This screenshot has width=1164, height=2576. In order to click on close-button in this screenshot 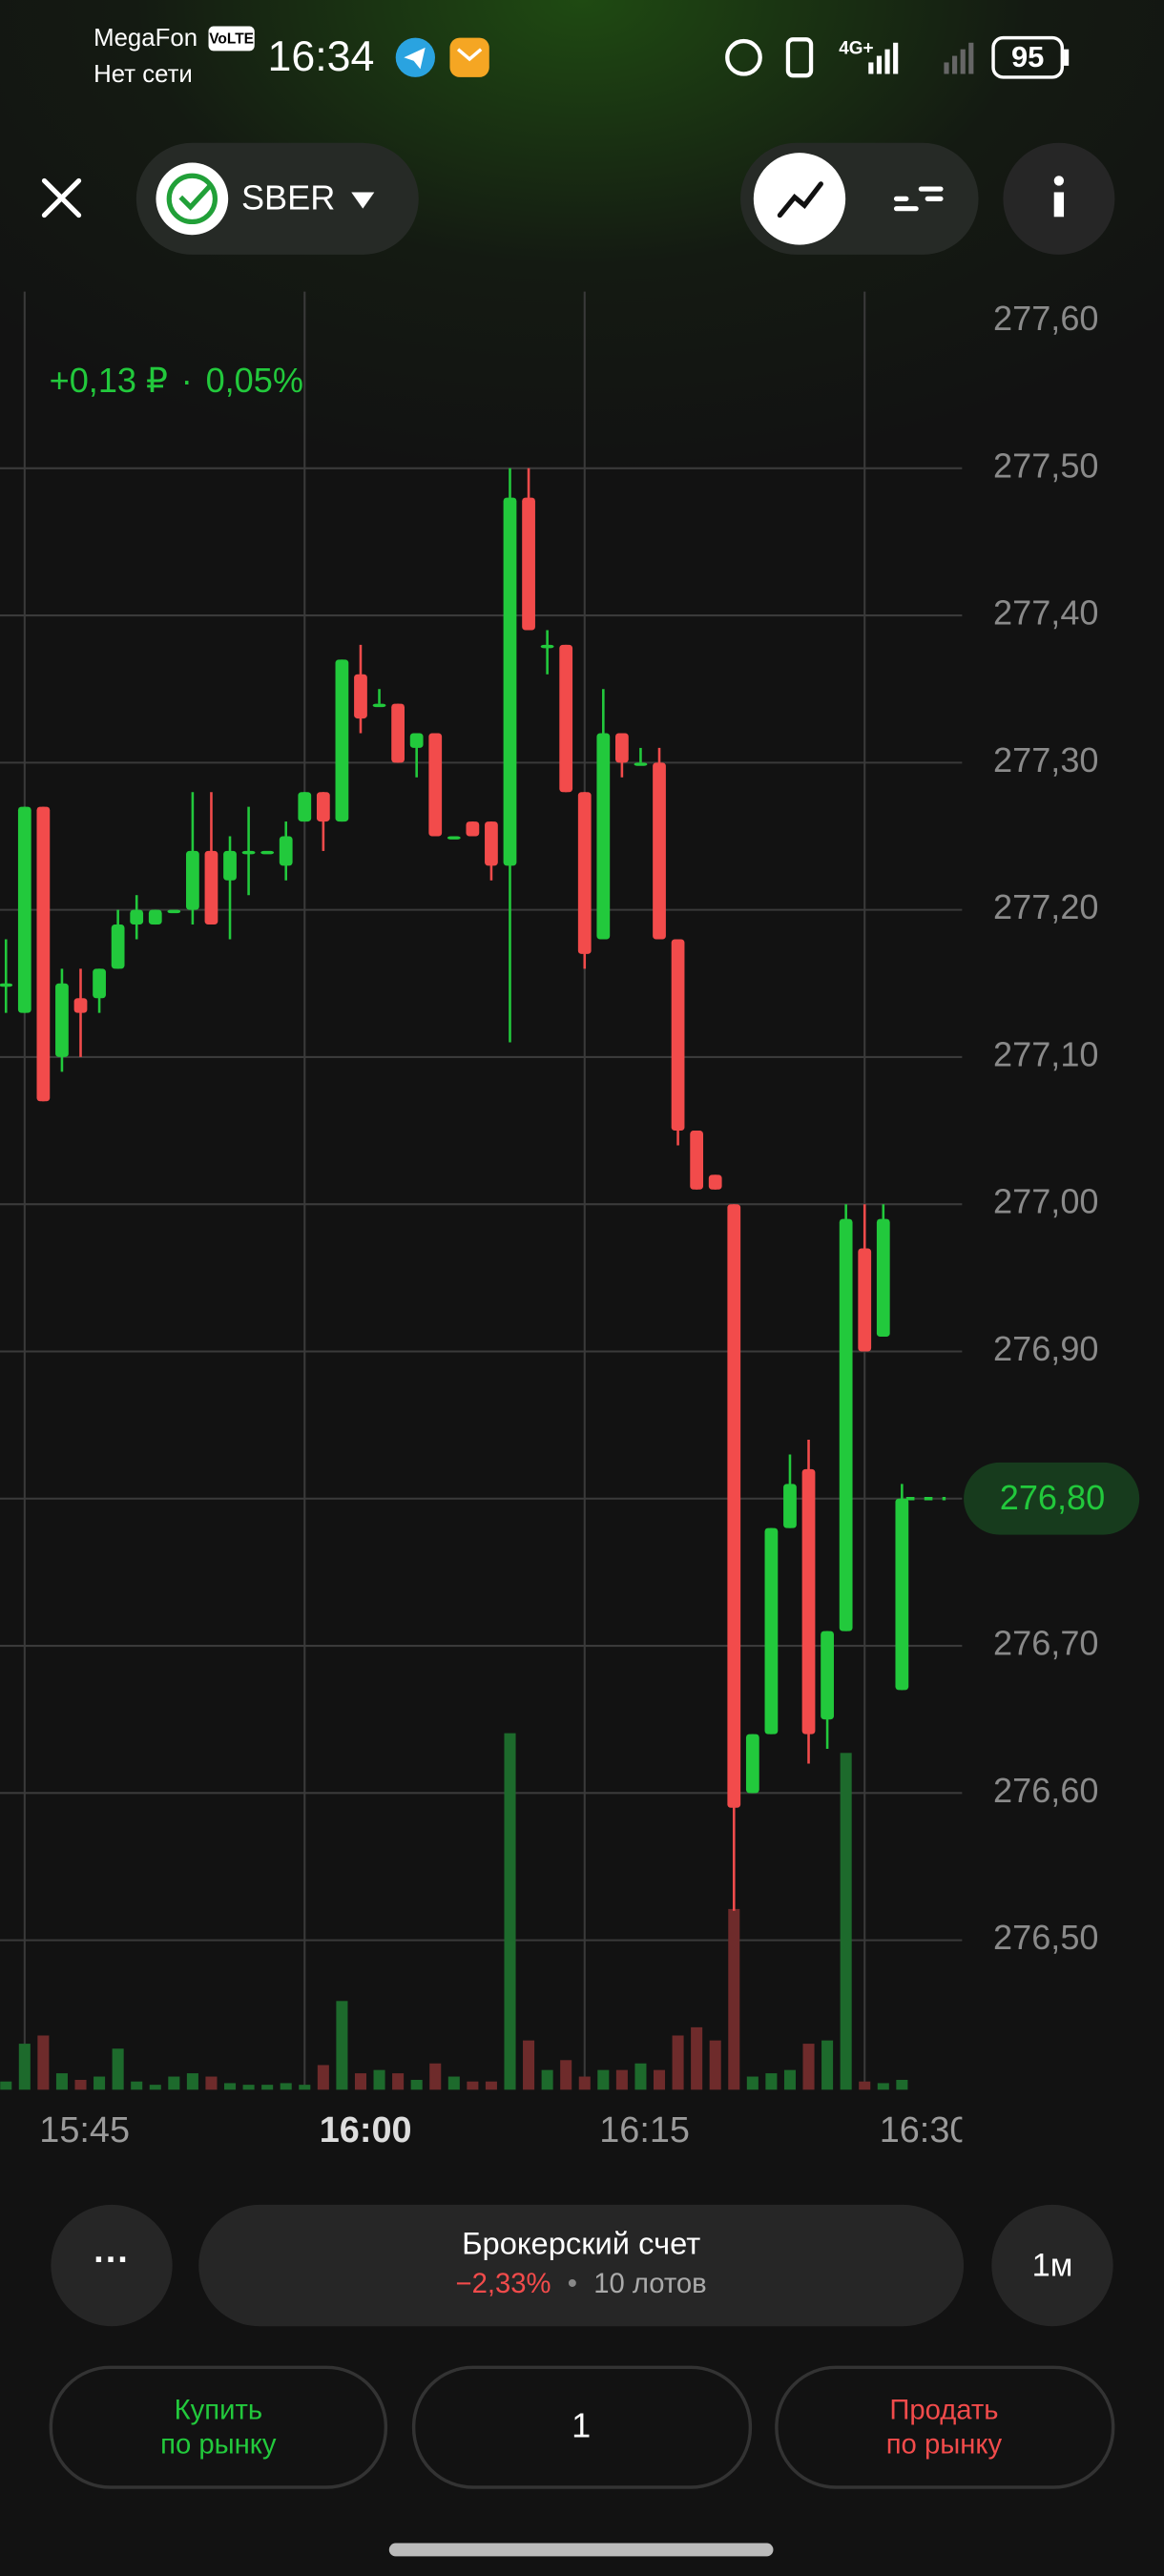, I will do `click(61, 197)`.